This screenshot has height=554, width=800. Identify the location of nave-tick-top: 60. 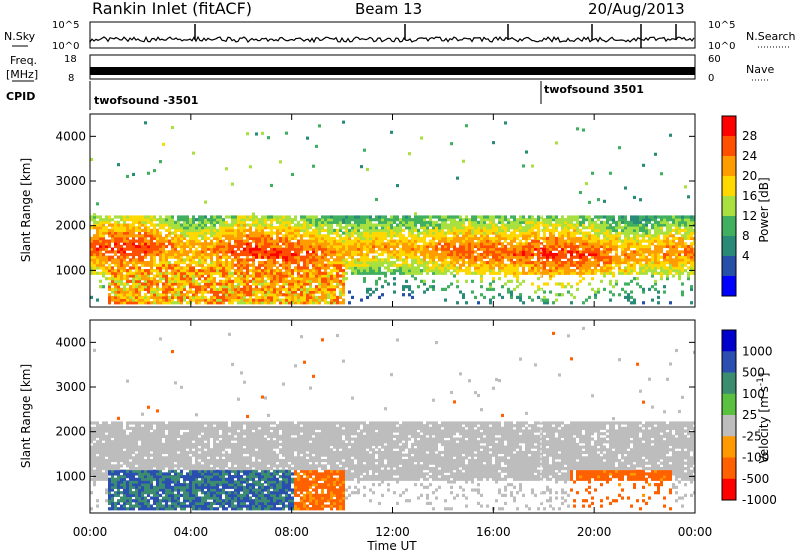
(714, 59).